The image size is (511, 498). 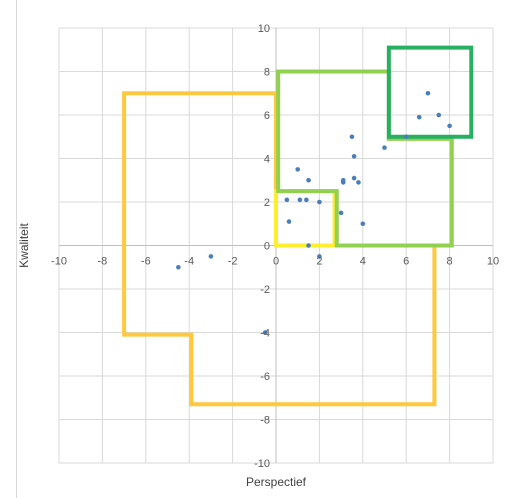 I want to click on y-tick-label: -8, so click(x=265, y=421).